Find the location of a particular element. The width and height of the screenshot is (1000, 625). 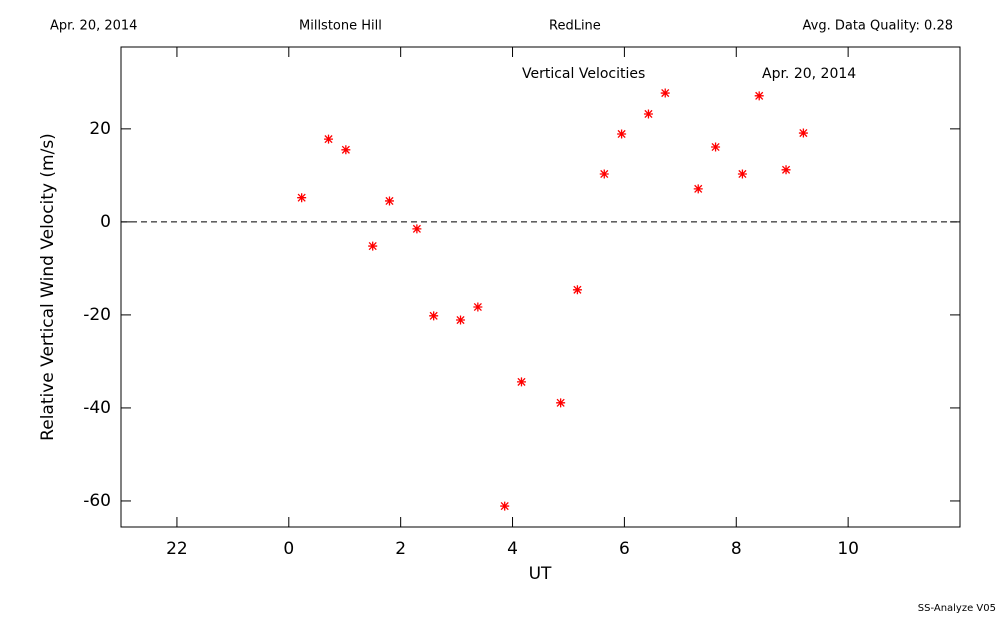

x-tick-label: 4 is located at coordinates (512, 549).